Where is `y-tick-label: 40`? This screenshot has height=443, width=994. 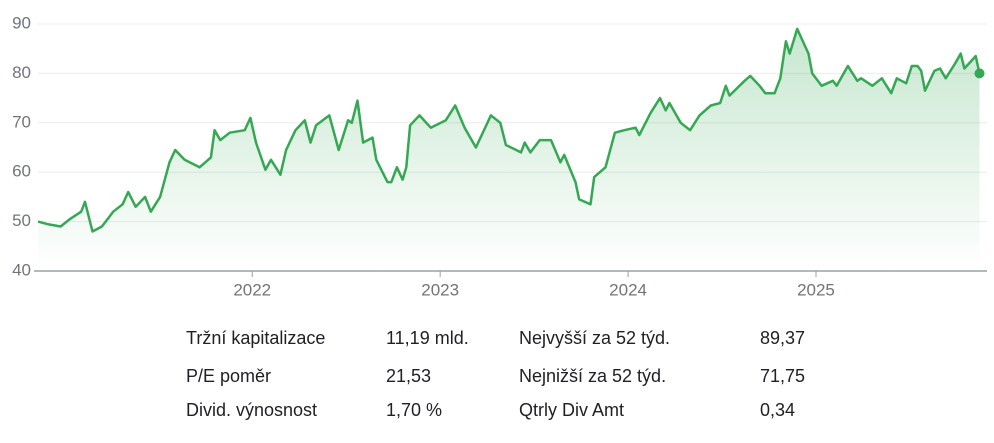 y-tick-label: 40 is located at coordinates (21, 269).